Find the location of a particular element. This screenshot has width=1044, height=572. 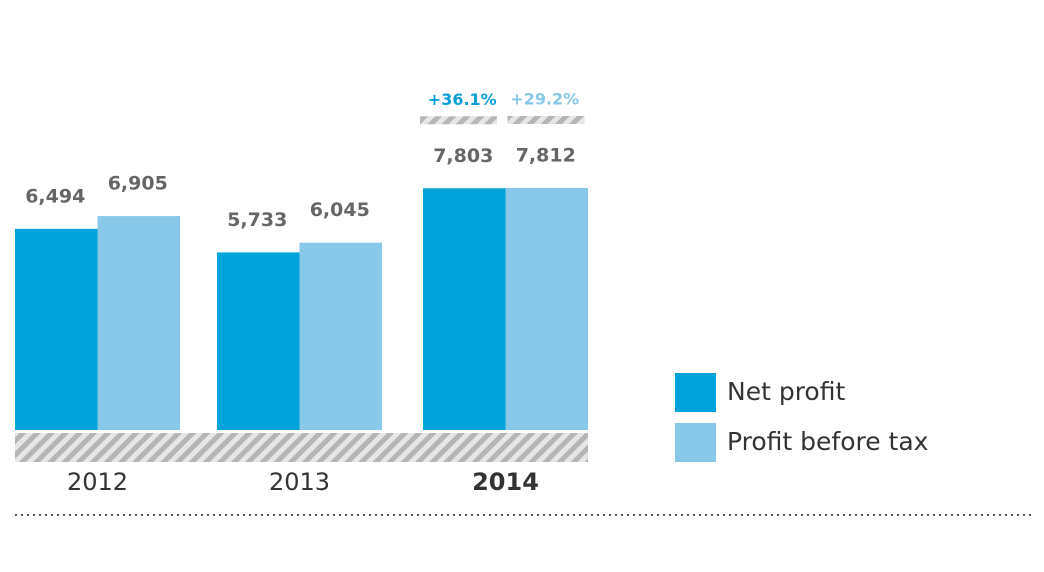

x-tick-label: 2012 is located at coordinates (97, 482).